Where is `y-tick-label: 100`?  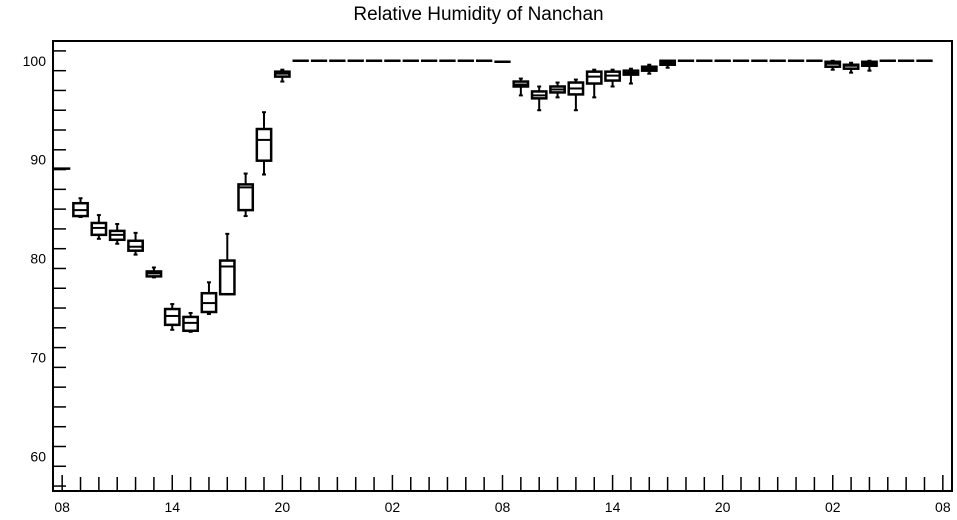
y-tick-label: 100 is located at coordinates (35, 61).